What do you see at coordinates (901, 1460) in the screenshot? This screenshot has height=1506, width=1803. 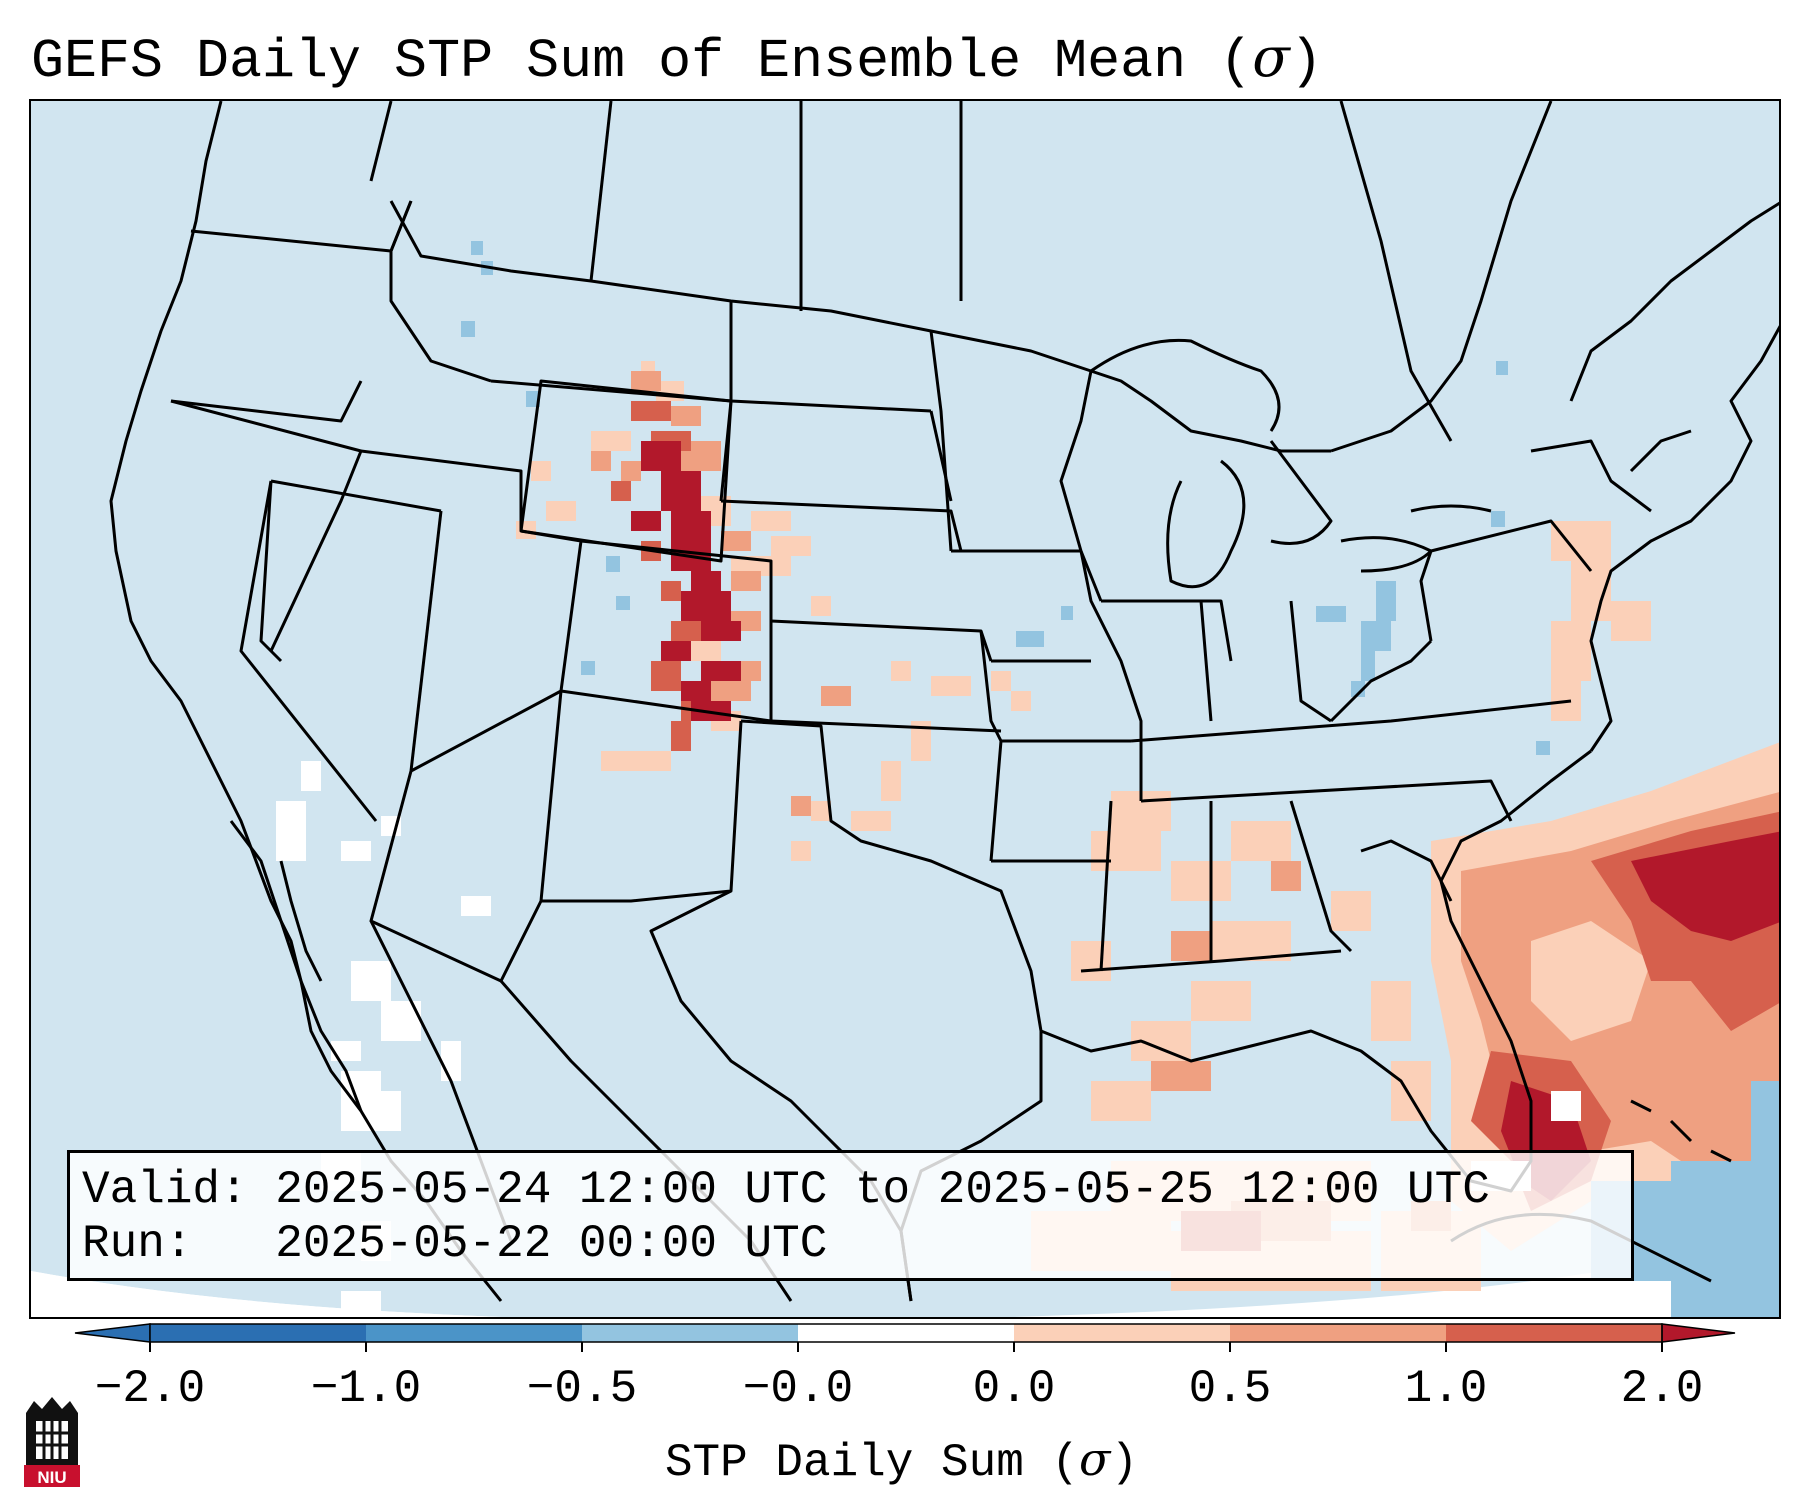 I see `colorbar-label: STP Daily Sum (σ)` at bounding box center [901, 1460].